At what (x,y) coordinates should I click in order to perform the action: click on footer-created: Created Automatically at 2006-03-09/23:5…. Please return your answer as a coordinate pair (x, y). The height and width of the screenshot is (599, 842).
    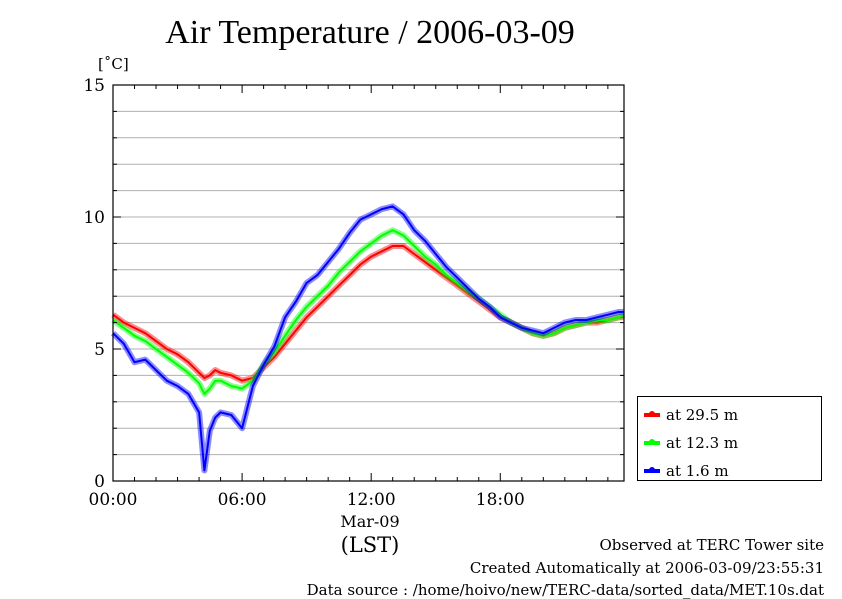
    Looking at the image, I should click on (646, 568).